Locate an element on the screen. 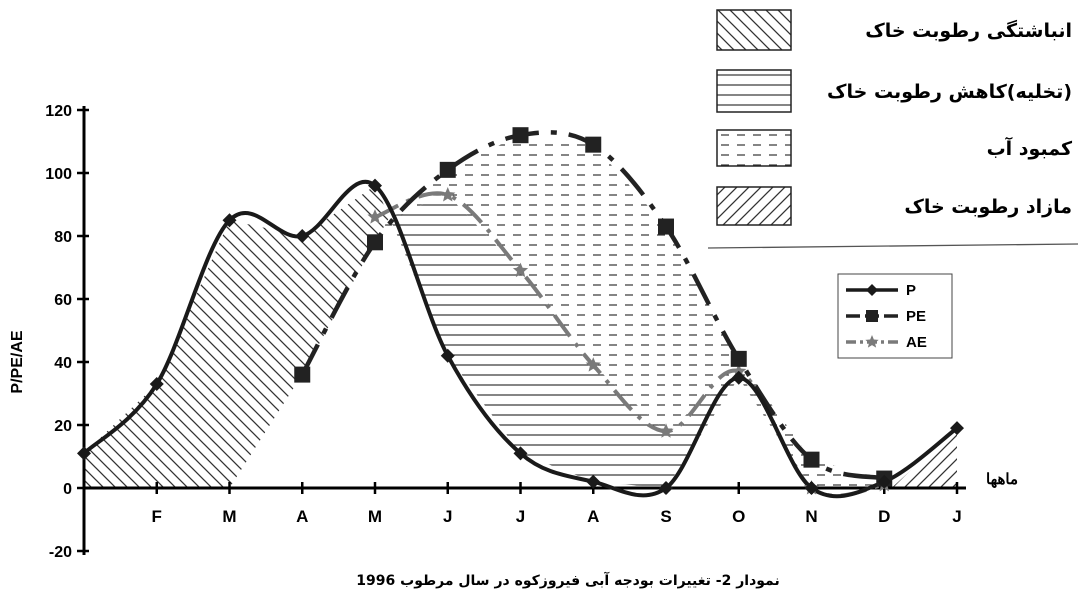 The image size is (1080, 596). x-tick-label: N is located at coordinates (811, 516).